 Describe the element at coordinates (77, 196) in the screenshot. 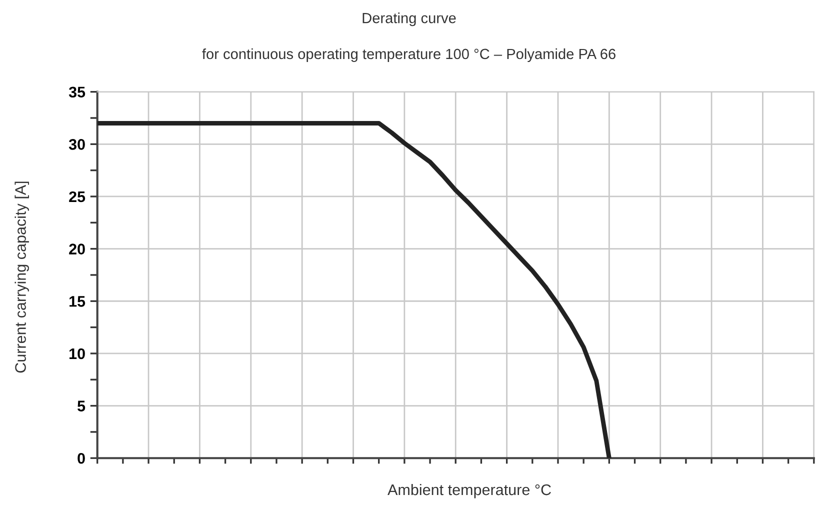

I see `y-tick-label: 25` at that location.